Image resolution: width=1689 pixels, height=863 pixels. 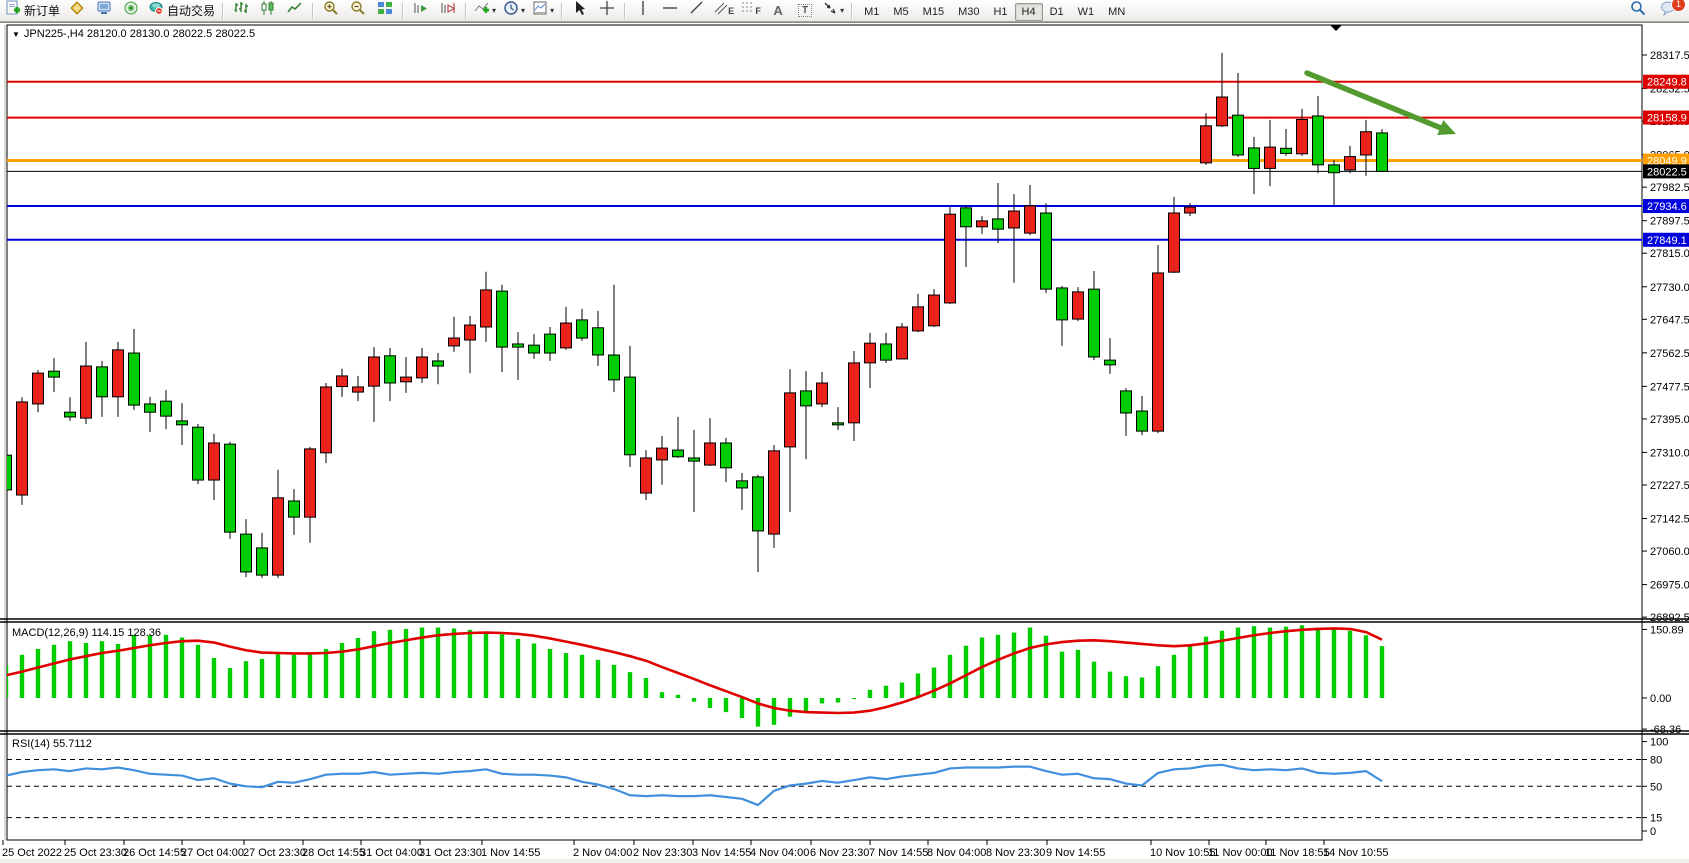 I want to click on zoom-out-button, so click(x=358, y=11).